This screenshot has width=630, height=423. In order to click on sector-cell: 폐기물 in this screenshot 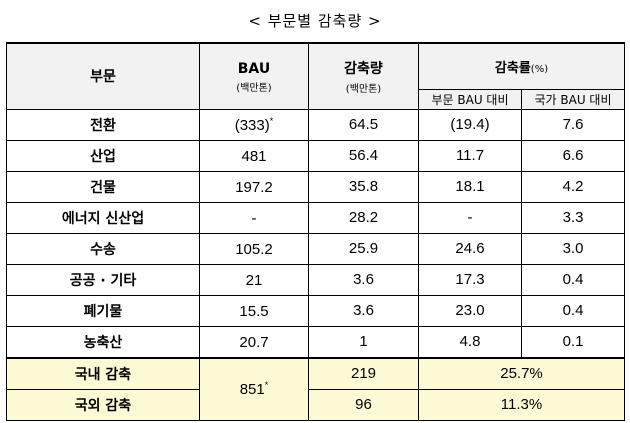, I will do `click(103, 310)`.